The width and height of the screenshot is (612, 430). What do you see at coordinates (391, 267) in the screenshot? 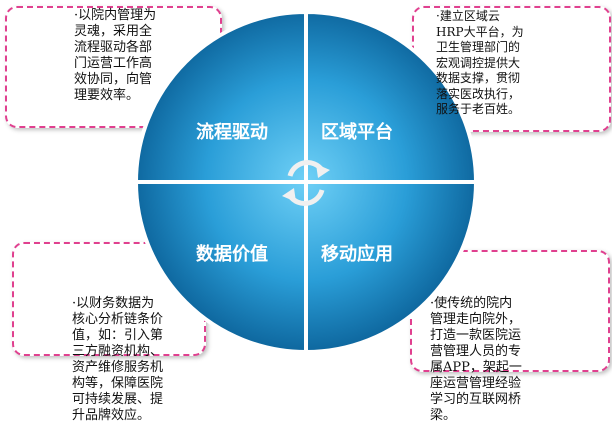
I see `quadrant-bottom-right` at bounding box center [391, 267].